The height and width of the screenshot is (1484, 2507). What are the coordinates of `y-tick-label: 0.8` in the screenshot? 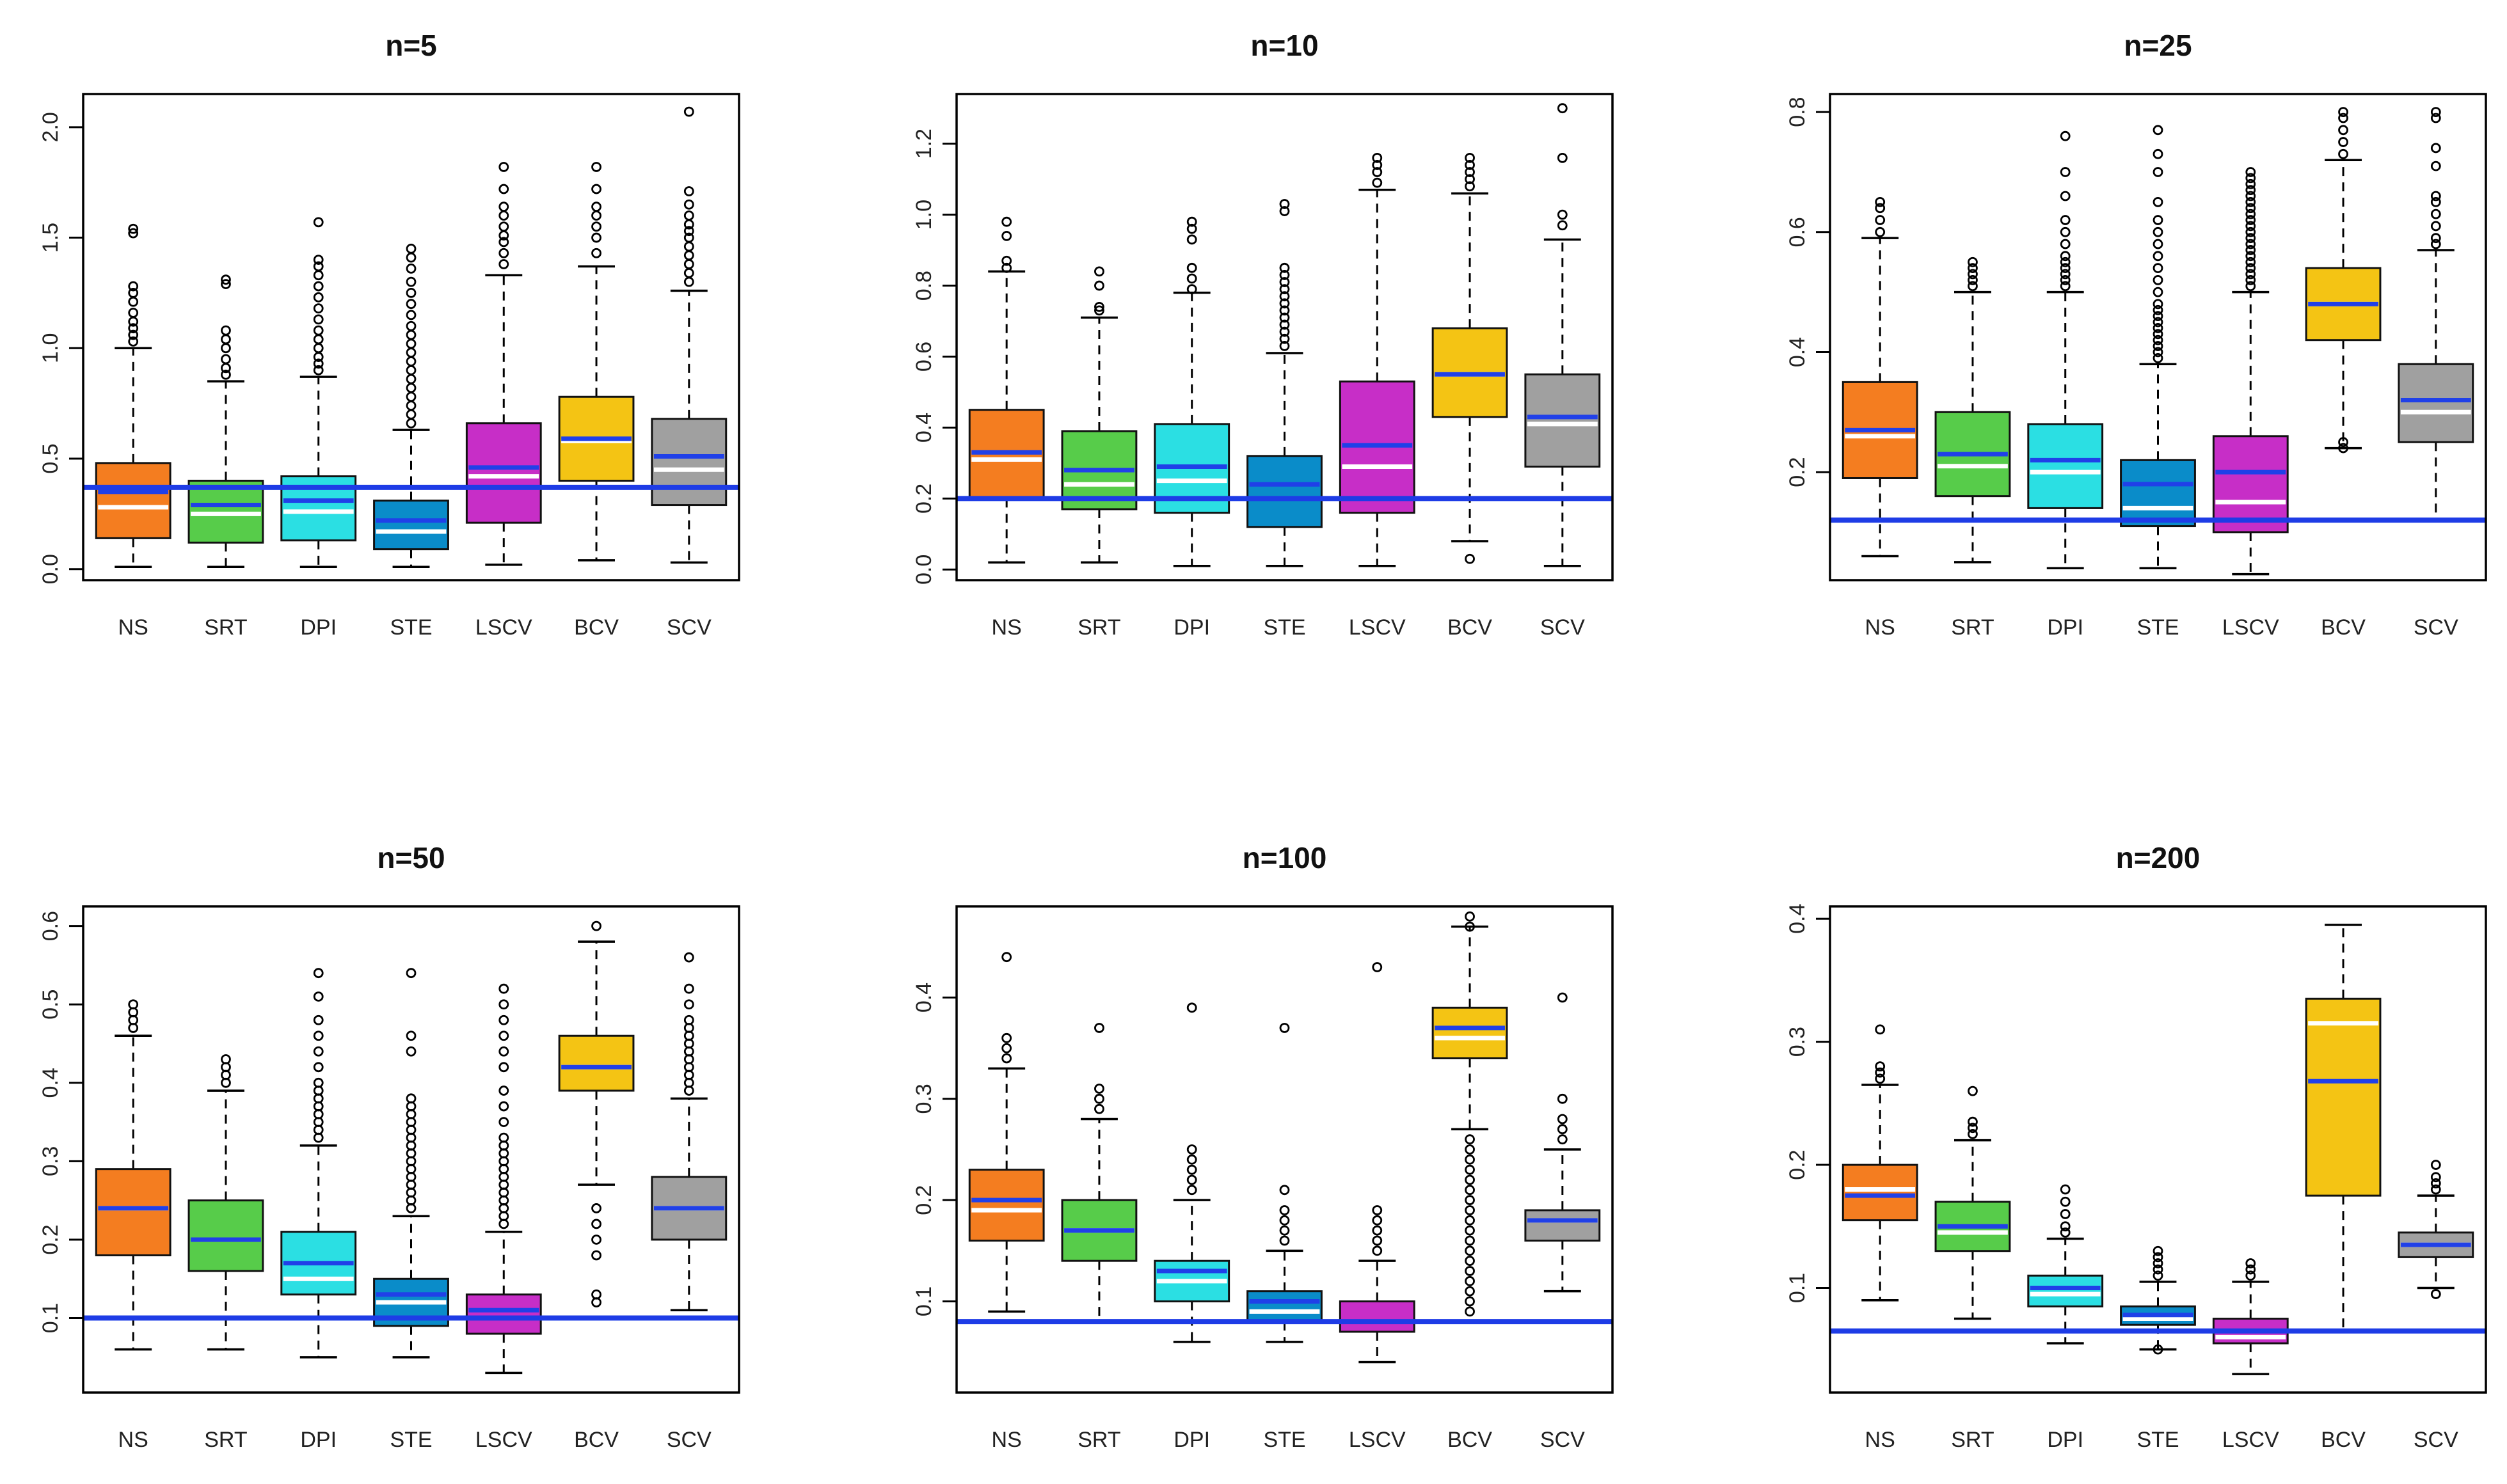 It's located at (924, 286).